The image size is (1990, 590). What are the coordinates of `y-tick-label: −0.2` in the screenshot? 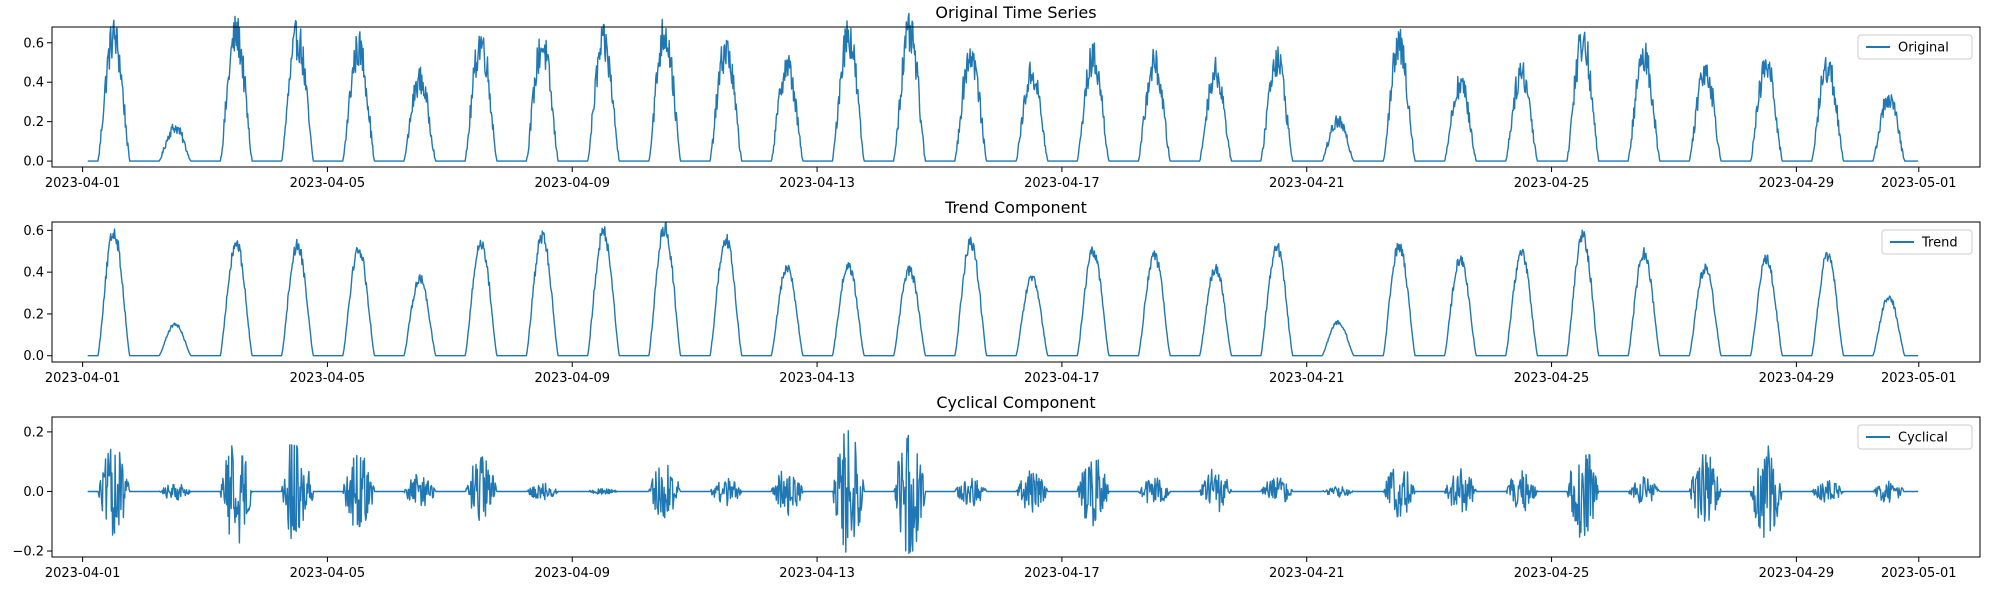 It's located at (28, 552).